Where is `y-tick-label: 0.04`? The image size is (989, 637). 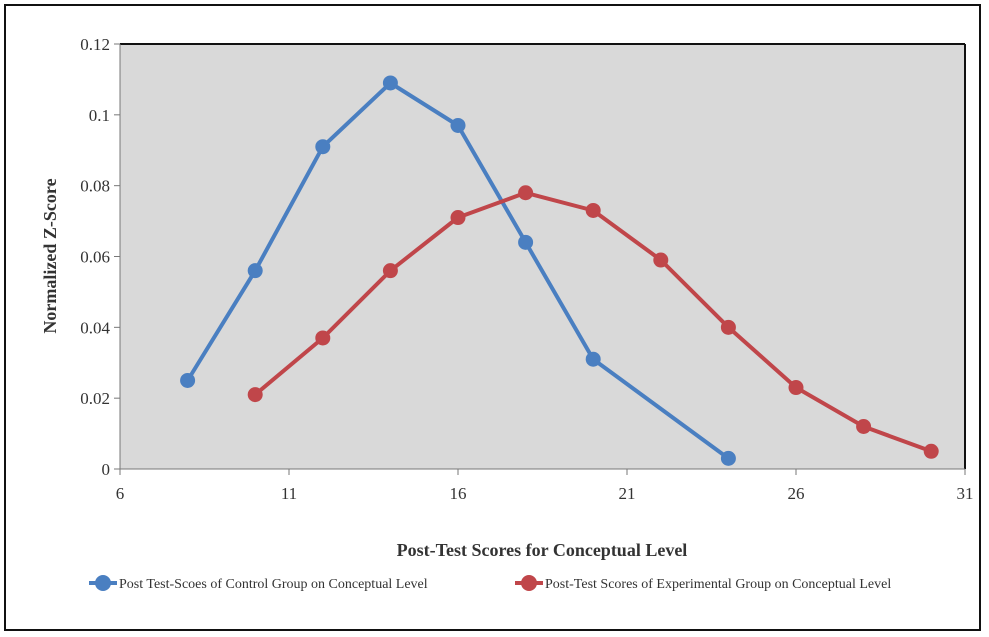 y-tick-label: 0.04 is located at coordinates (95, 327).